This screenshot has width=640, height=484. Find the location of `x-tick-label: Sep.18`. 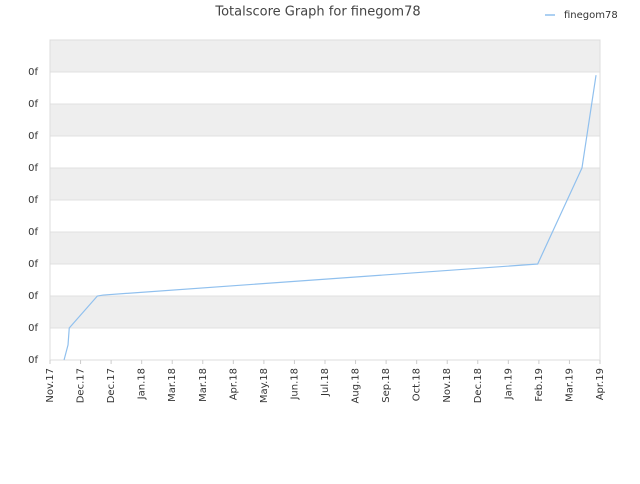

x-tick-label: Sep.18 is located at coordinates (386, 385).